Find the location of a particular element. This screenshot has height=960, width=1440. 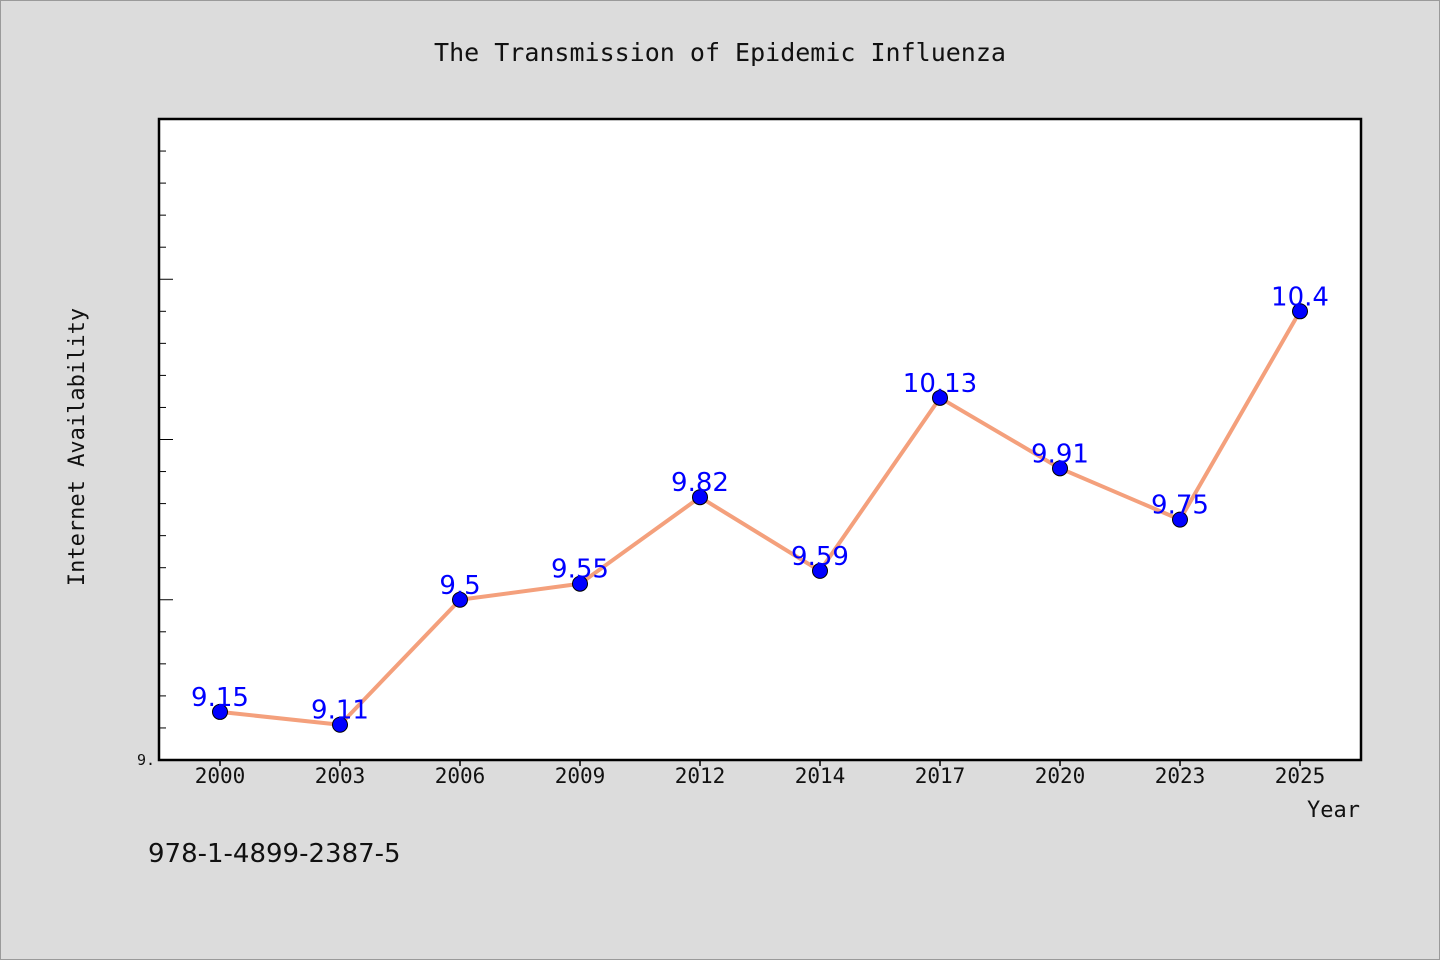

y-axis-label: Internet Availability is located at coordinates (77, 447).